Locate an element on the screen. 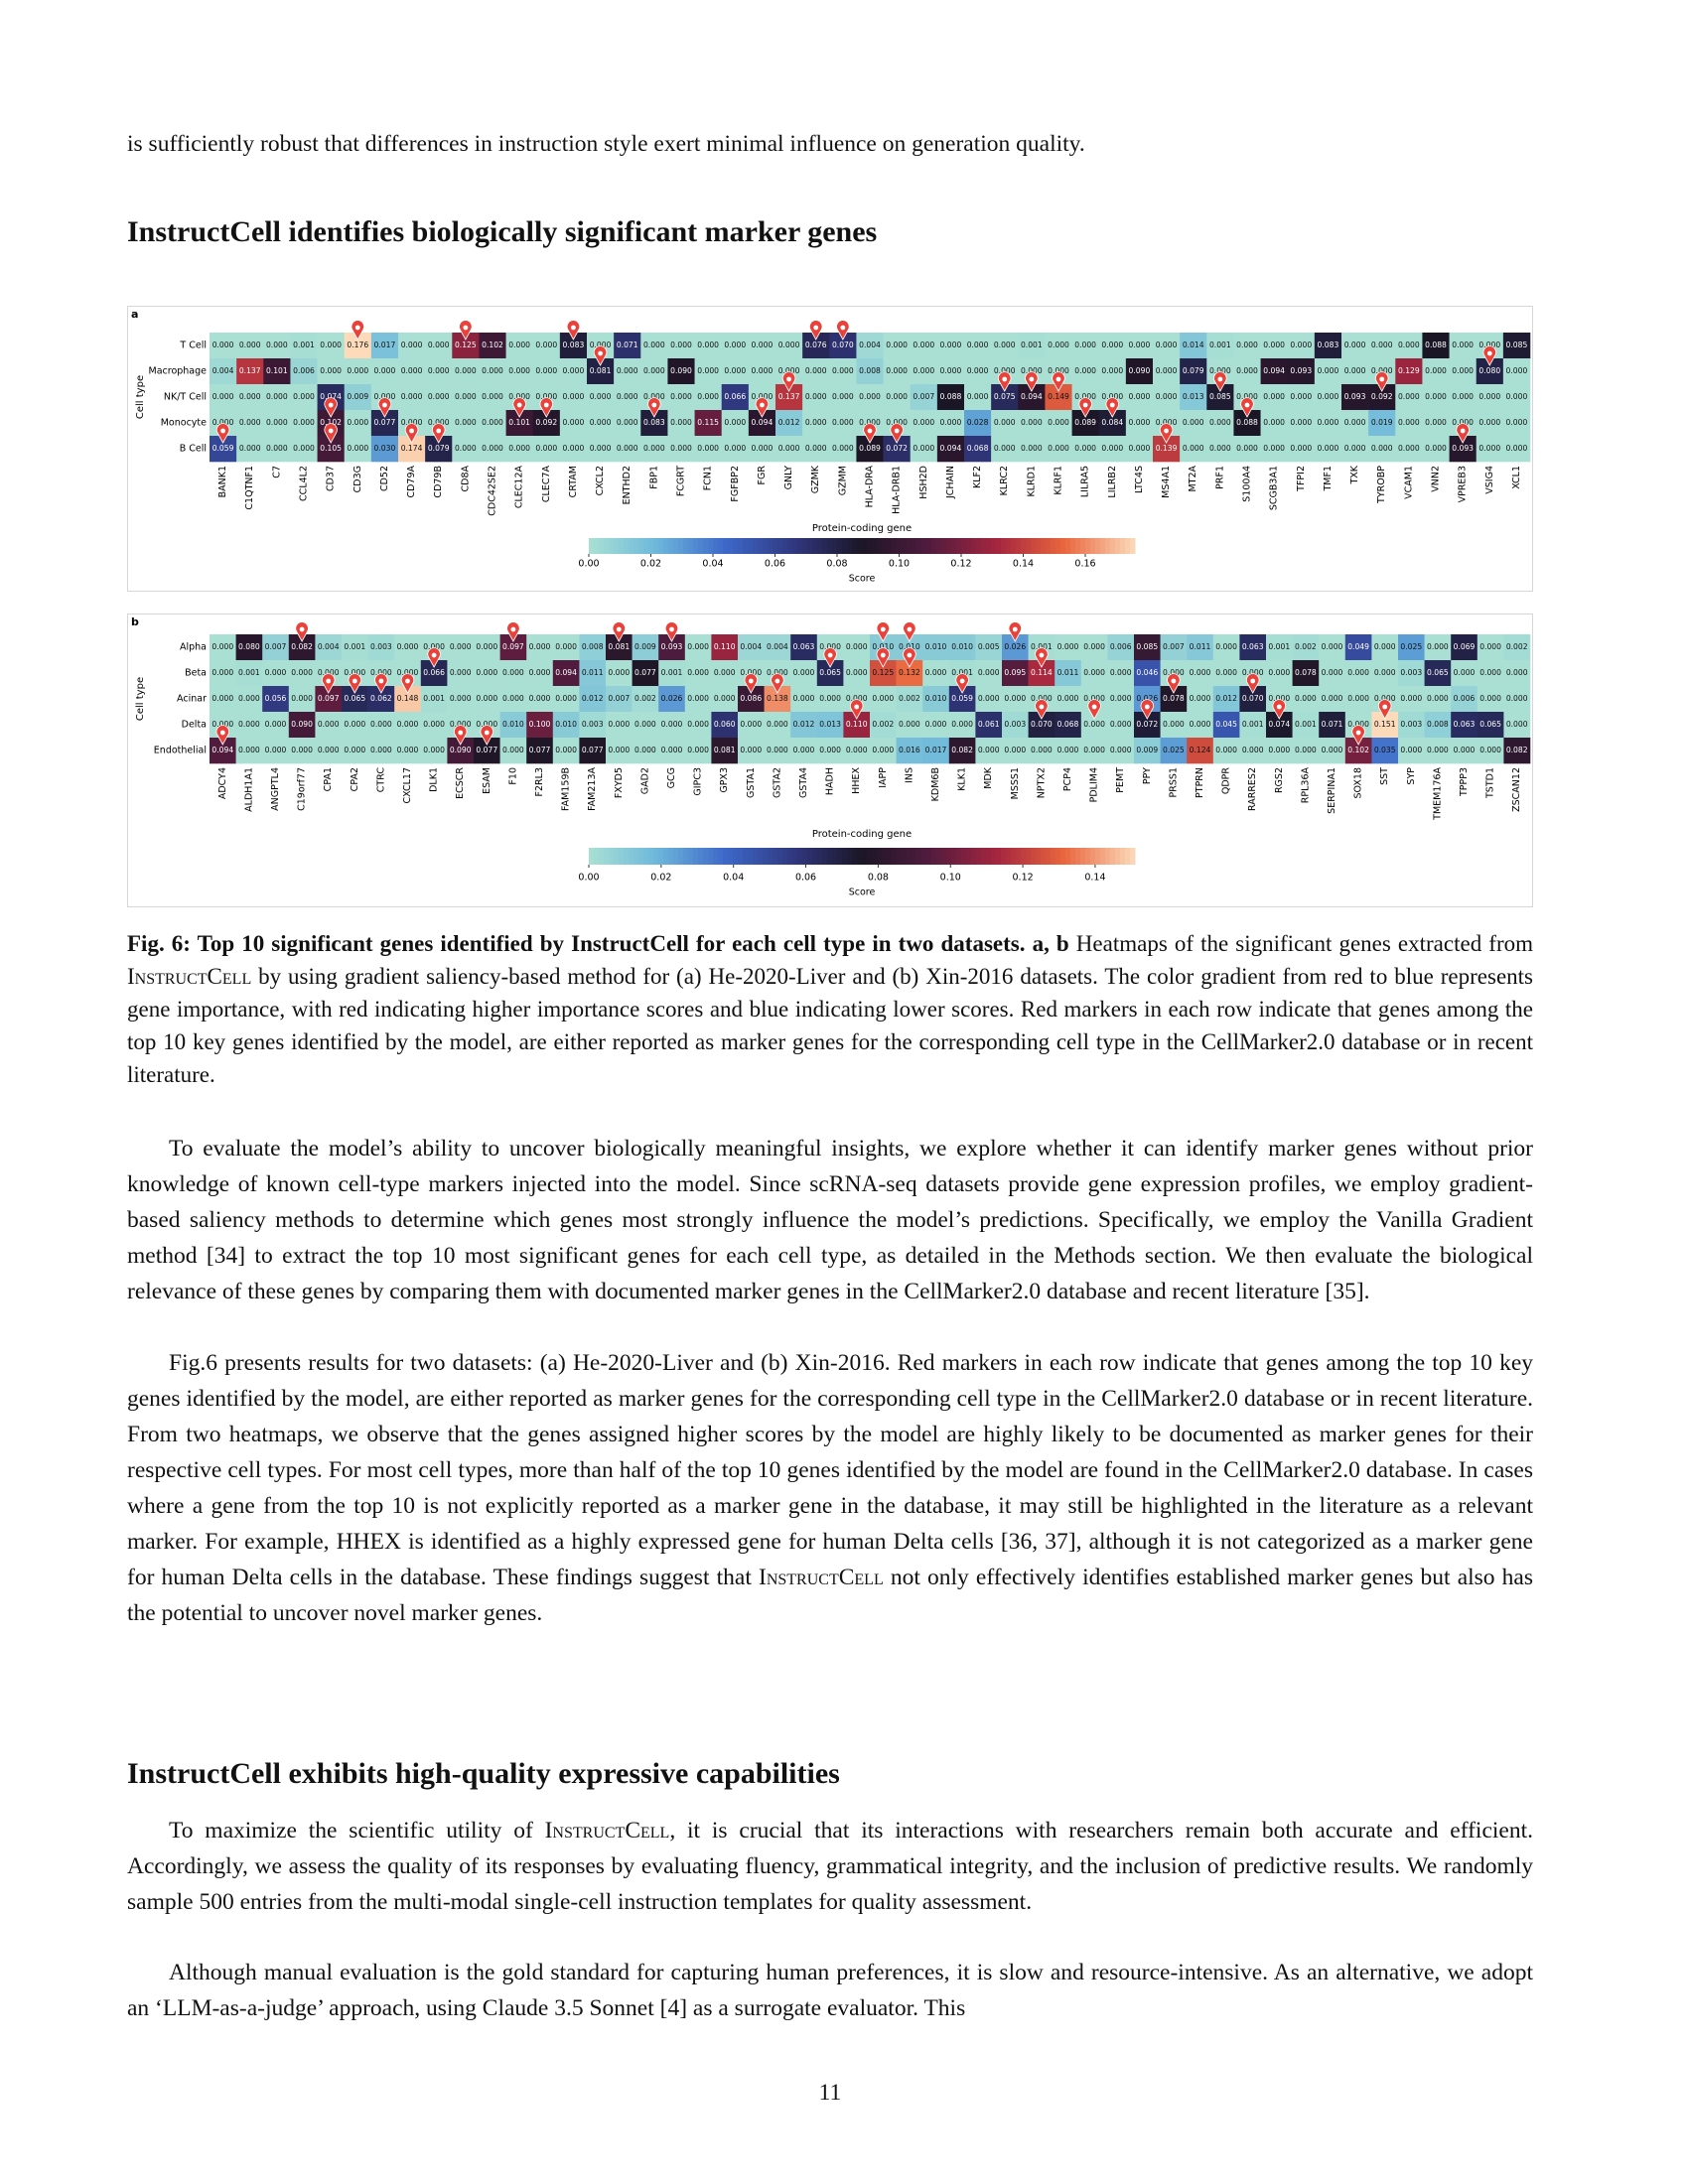 This screenshot has height=2184, width=1688. gene-label: TPPP3 is located at coordinates (1464, 782).